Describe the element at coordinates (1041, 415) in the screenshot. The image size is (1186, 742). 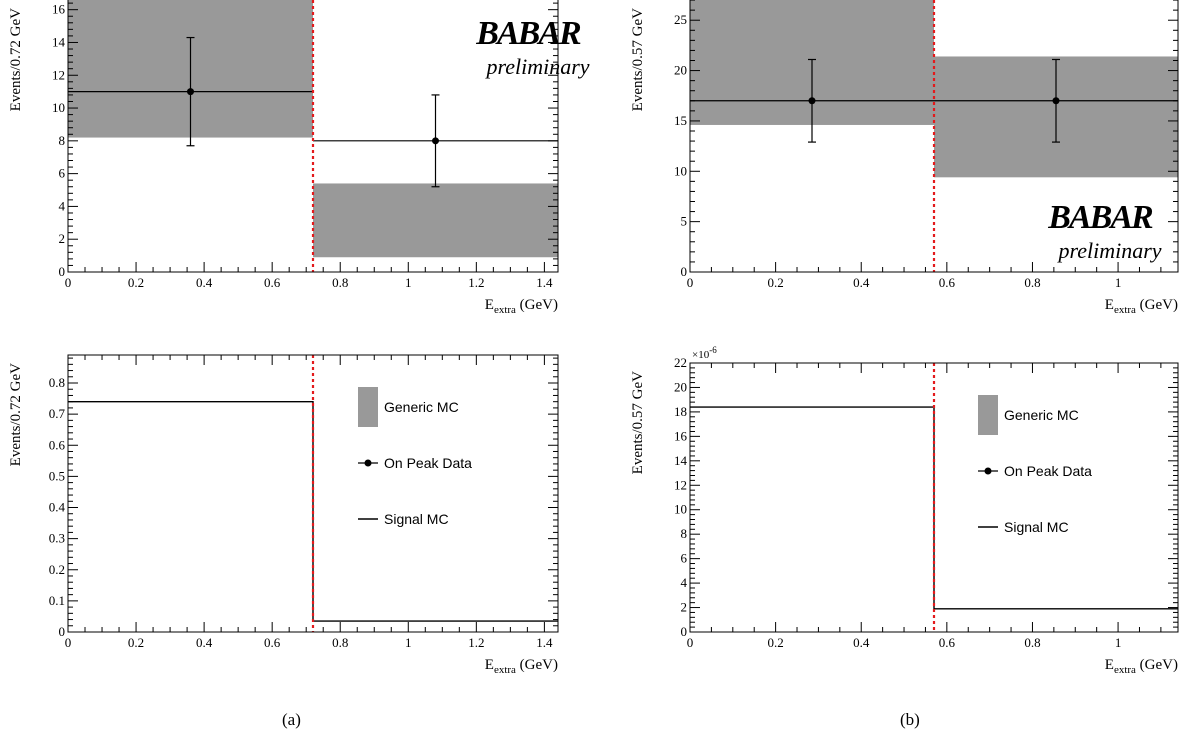
I see `legend-generic-mc-label: Generic MC` at that location.